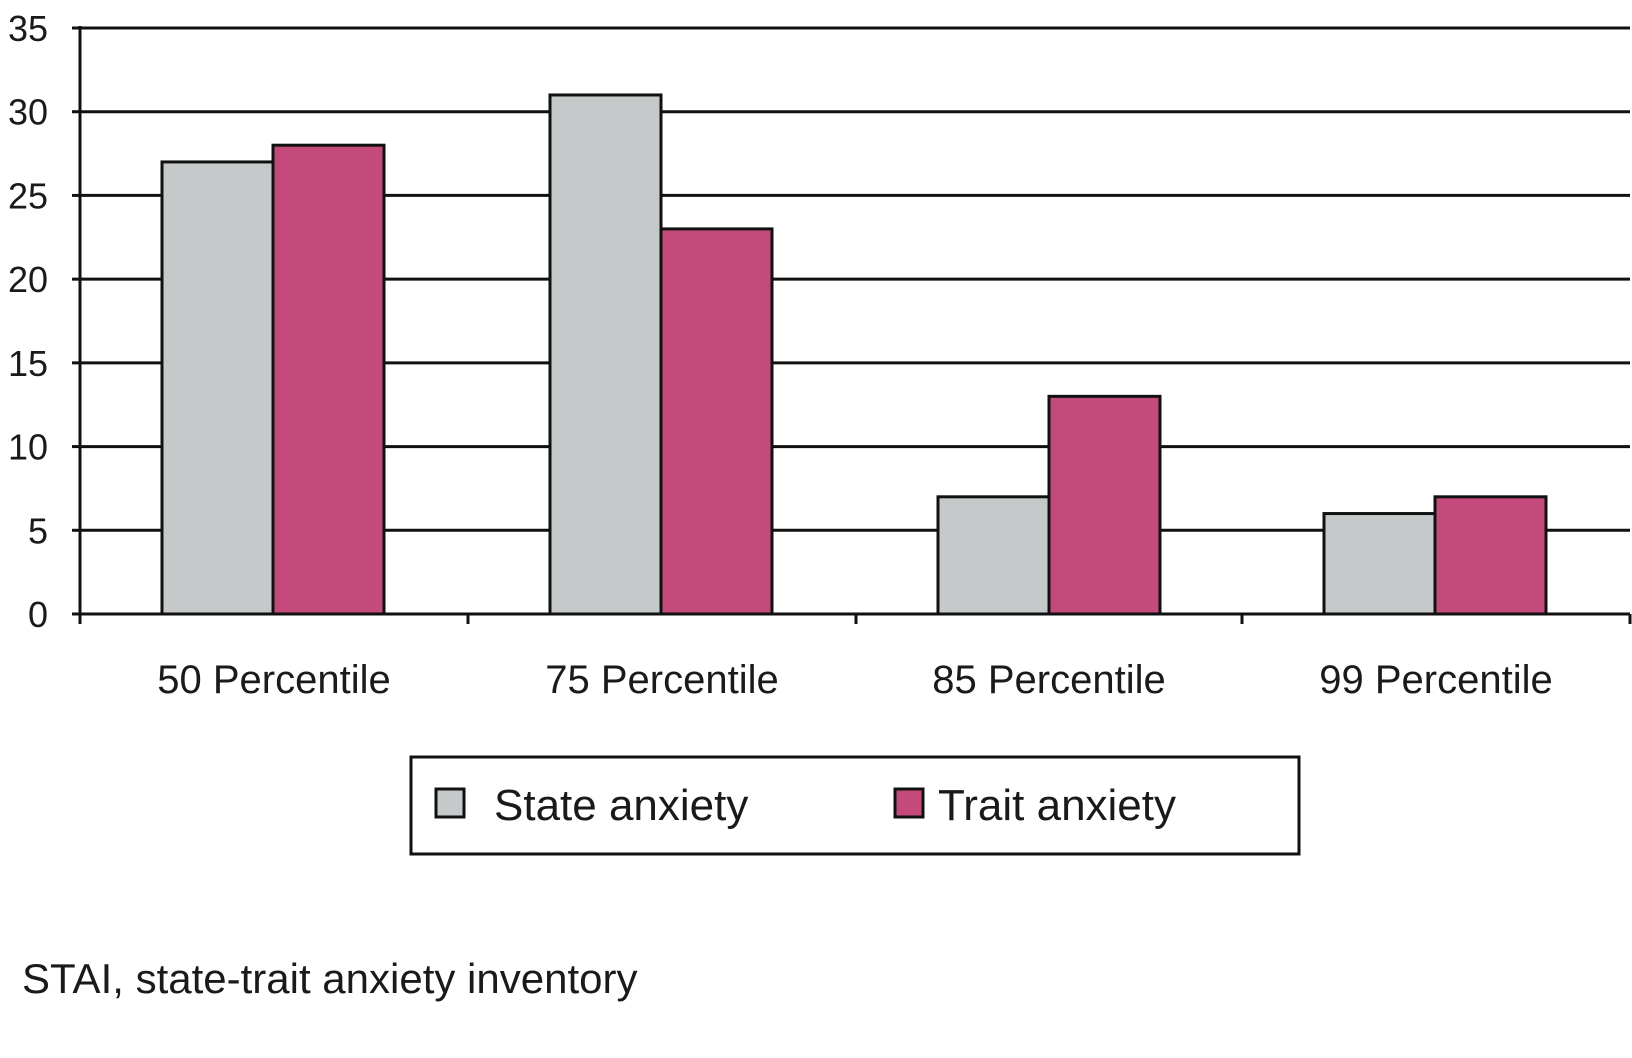 Image resolution: width=1632 pixels, height=1058 pixels. What do you see at coordinates (28, 112) in the screenshot?
I see `y-tick-label: 30` at bounding box center [28, 112].